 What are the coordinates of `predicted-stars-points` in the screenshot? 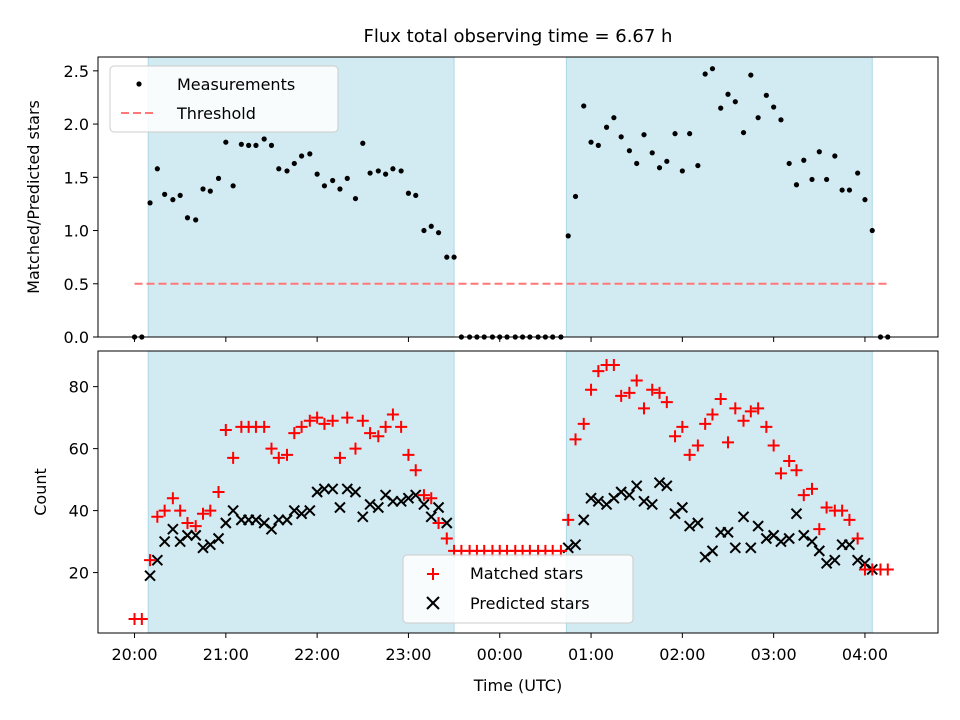 It's located at (511, 529).